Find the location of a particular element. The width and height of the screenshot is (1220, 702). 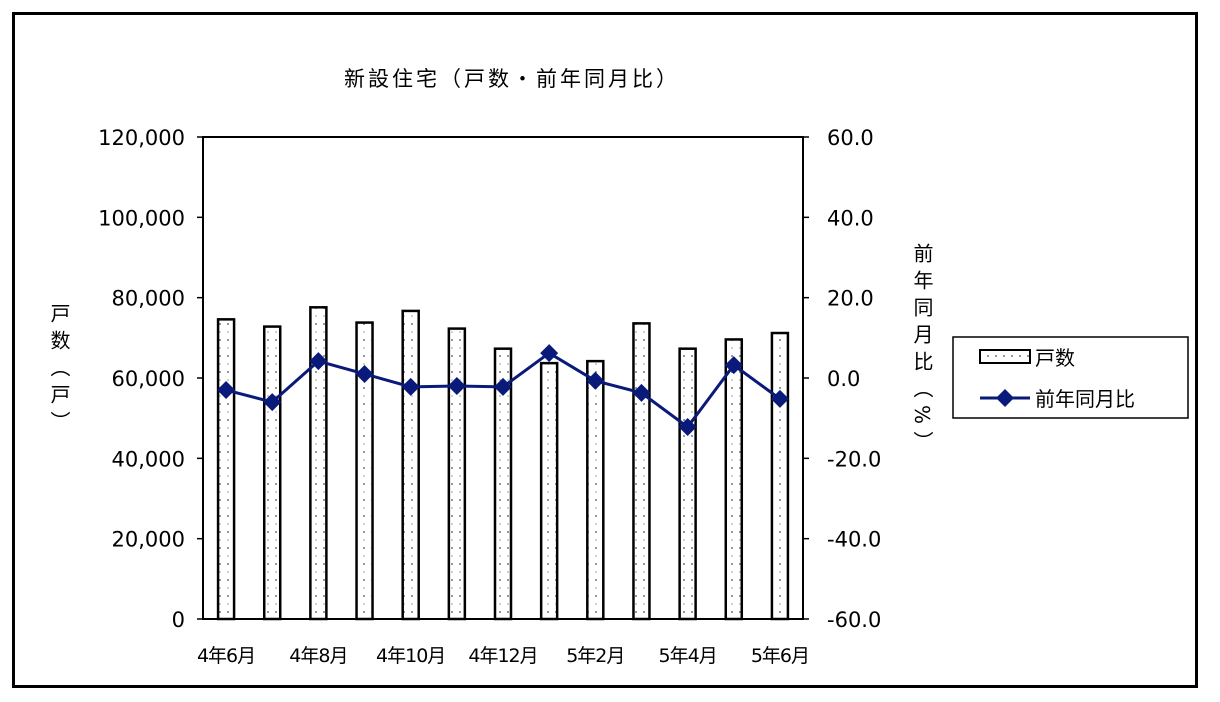

y-tick-label: 120,000 is located at coordinates (141, 138).